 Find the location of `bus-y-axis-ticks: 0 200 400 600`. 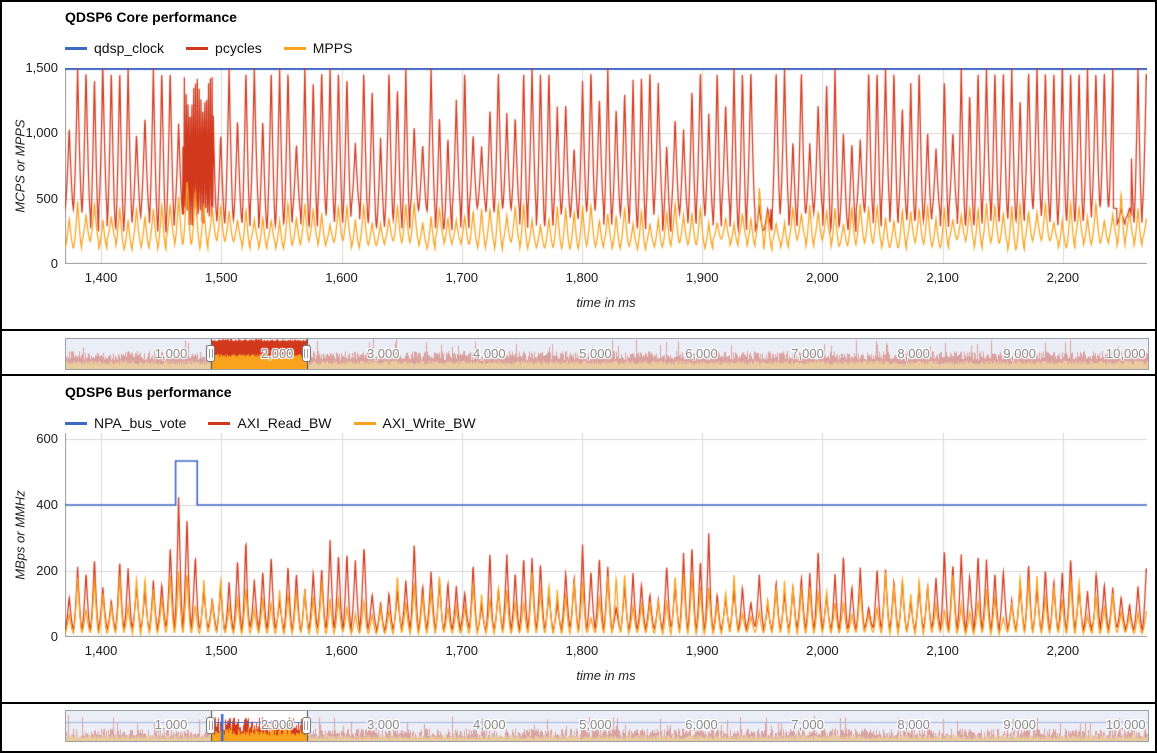

bus-y-axis-ticks: 0 200 400 600 is located at coordinates (30, 376).